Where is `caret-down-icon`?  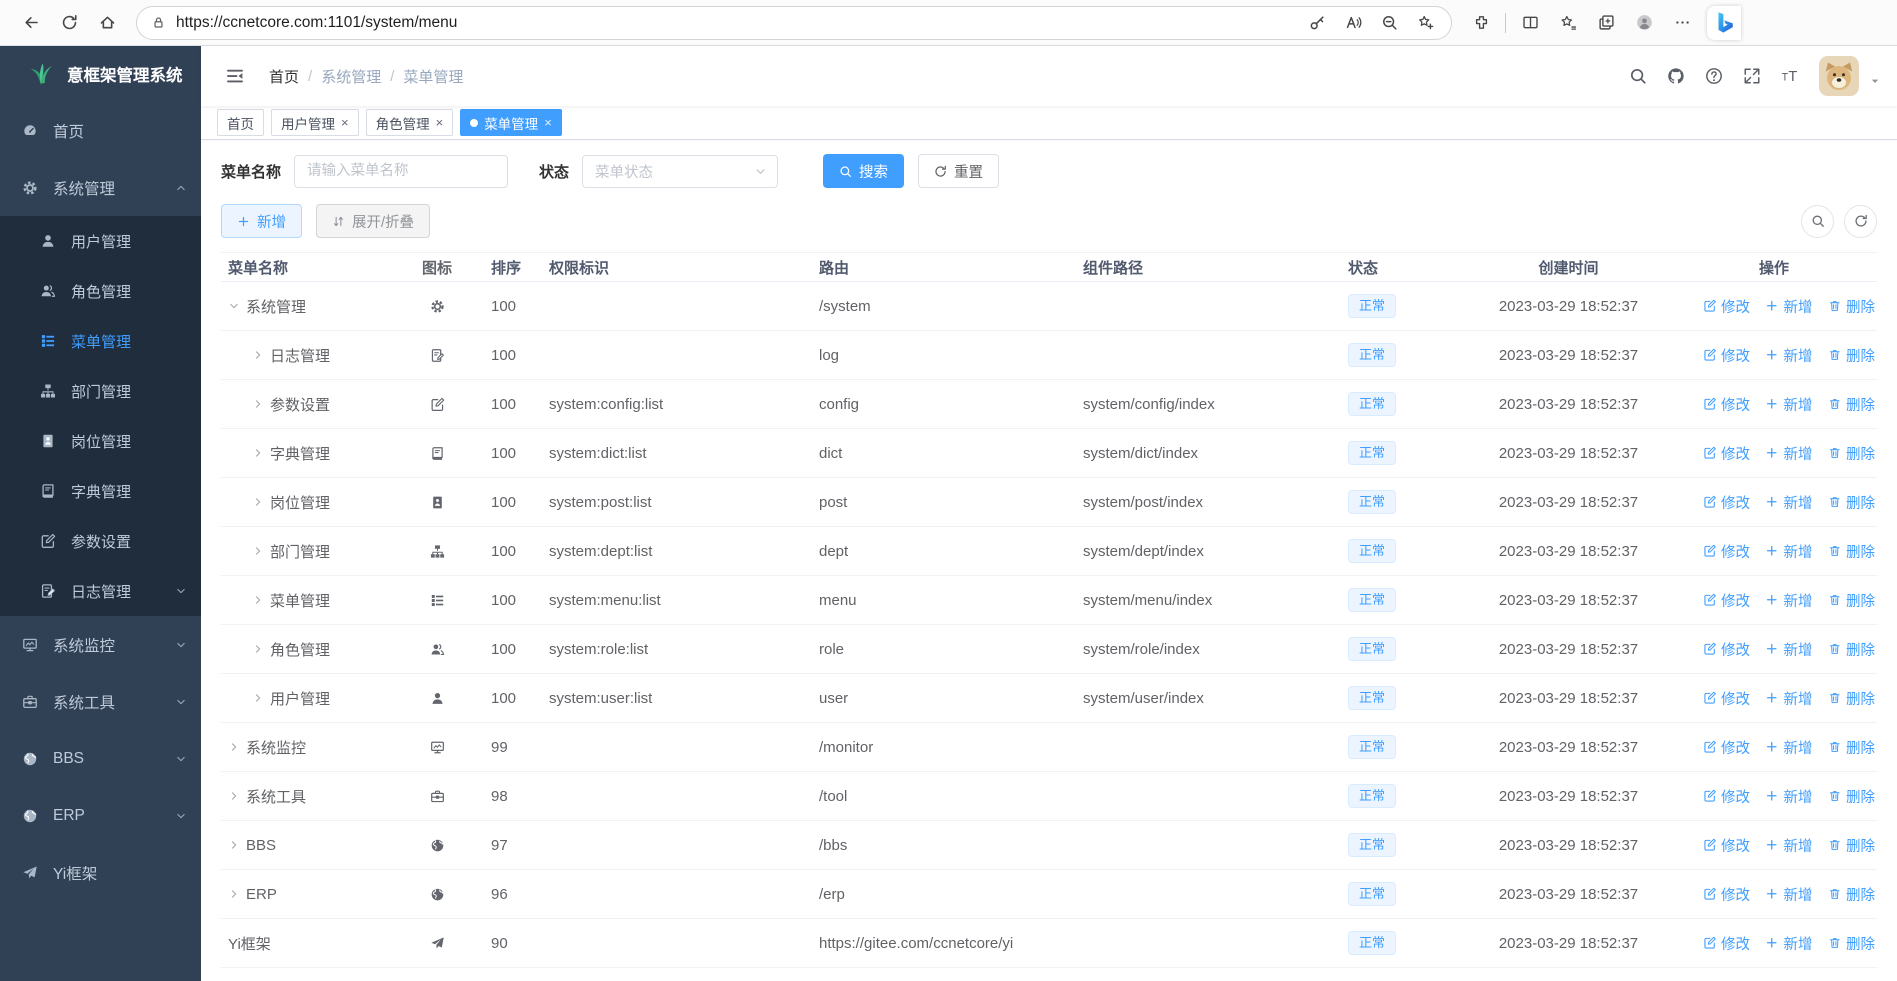 caret-down-icon is located at coordinates (1875, 81).